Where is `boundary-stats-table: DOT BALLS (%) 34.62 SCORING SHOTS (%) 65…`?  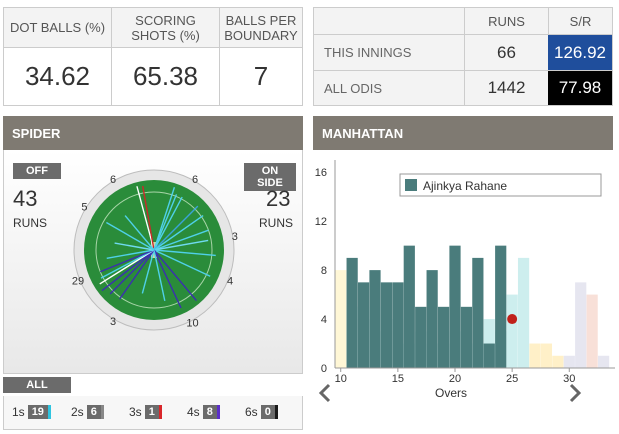 boundary-stats-table: DOT BALLS (%) 34.62 SCORING SHOTS (%) 65… is located at coordinates (153, 56).